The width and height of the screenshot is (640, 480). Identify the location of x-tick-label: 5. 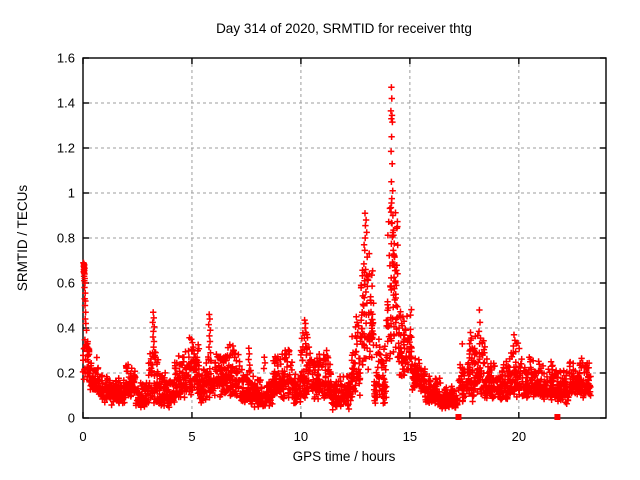
(191, 436).